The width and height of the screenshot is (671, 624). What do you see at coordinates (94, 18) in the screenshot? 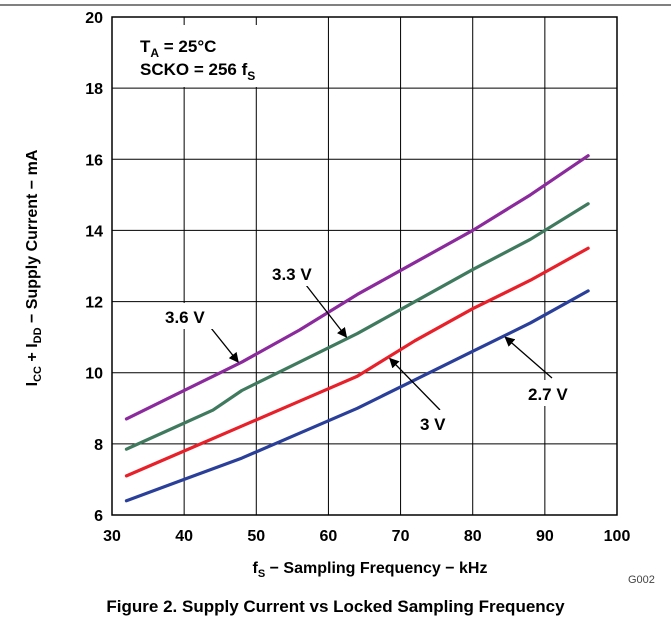
I see `y-tick-label-20: 20` at bounding box center [94, 18].